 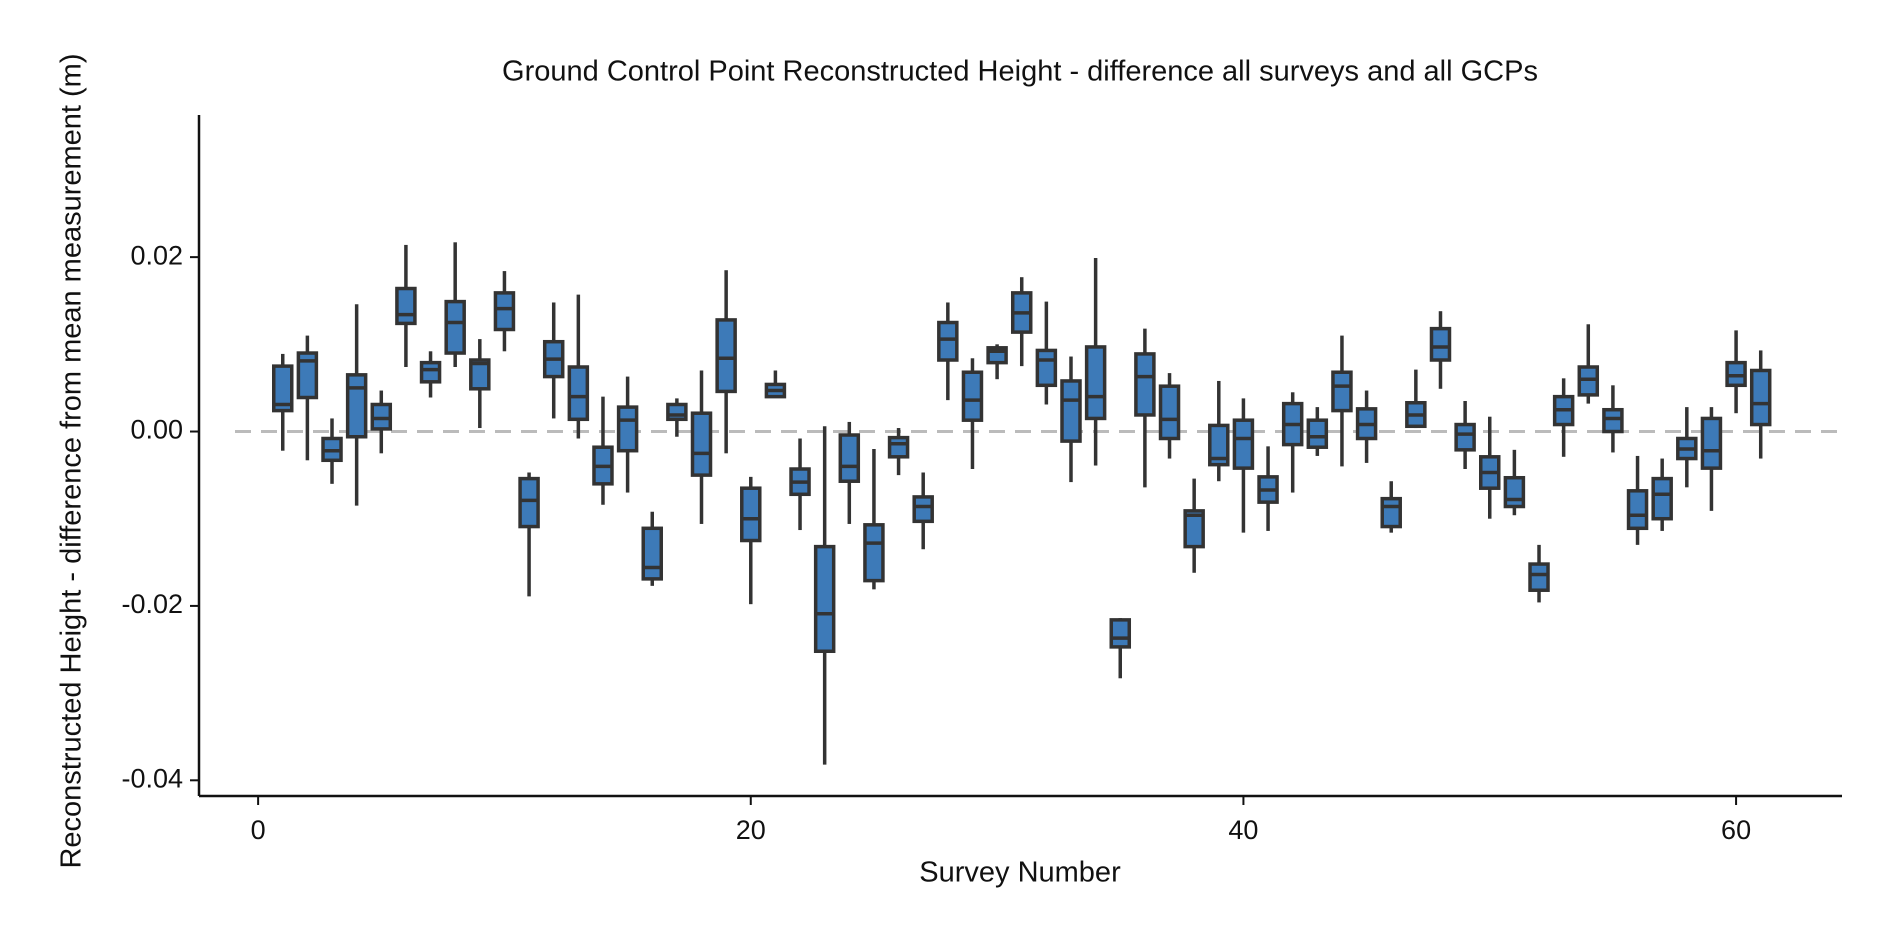 What do you see at coordinates (1736, 830) in the screenshot?
I see `x-tick-label: 60` at bounding box center [1736, 830].